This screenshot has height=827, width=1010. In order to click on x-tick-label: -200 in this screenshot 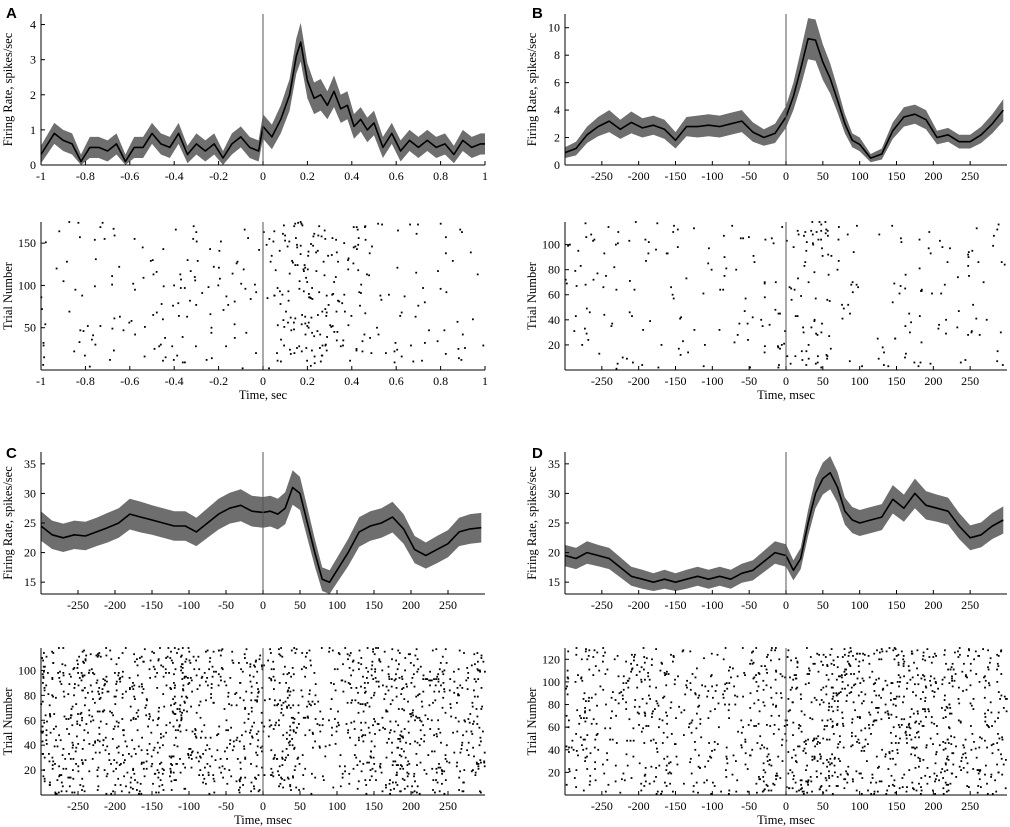, I will do `click(639, 176)`.